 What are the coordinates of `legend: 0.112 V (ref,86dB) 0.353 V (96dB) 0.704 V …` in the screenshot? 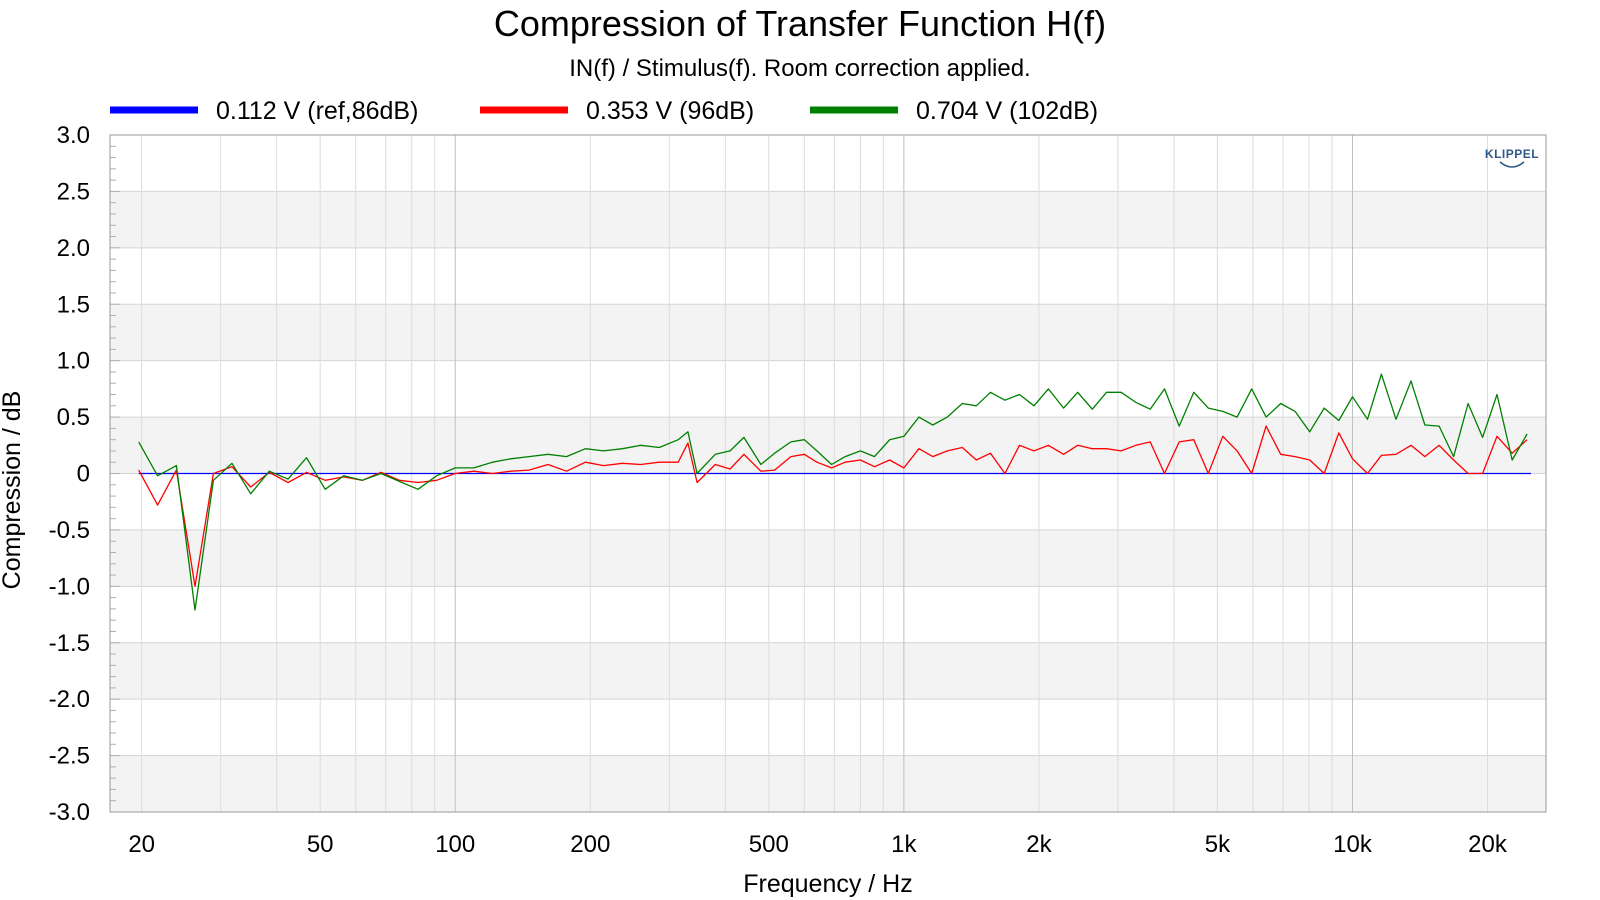 It's located at (604, 111).